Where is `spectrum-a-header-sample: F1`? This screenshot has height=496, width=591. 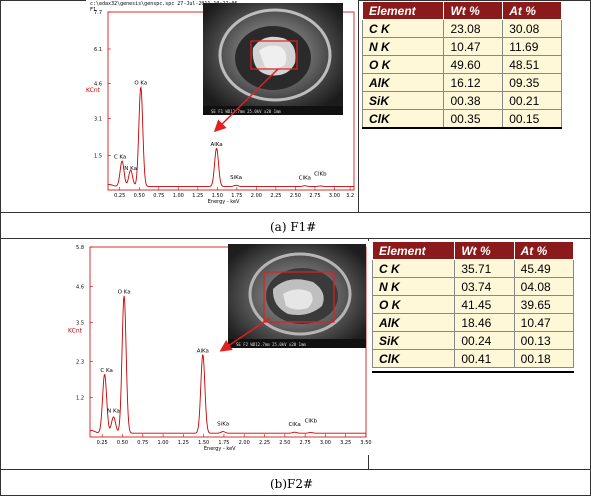 spectrum-a-header-sample: F1 is located at coordinates (93, 10).